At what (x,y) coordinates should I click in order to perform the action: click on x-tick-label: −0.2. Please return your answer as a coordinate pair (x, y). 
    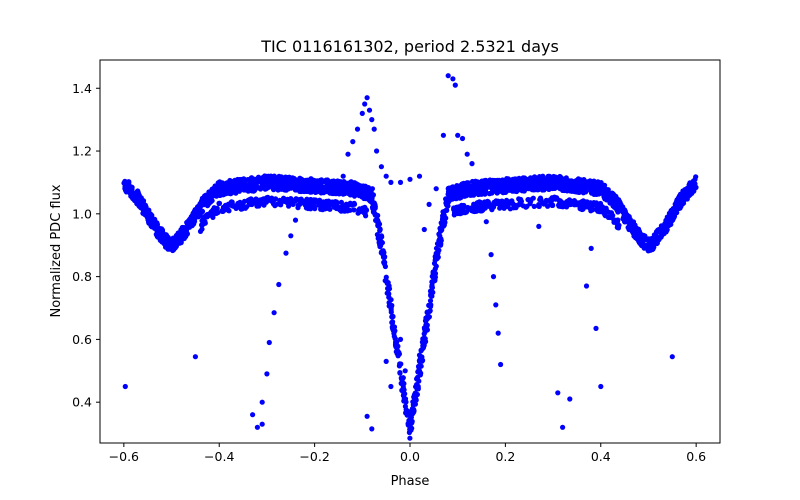
    Looking at the image, I should click on (314, 456).